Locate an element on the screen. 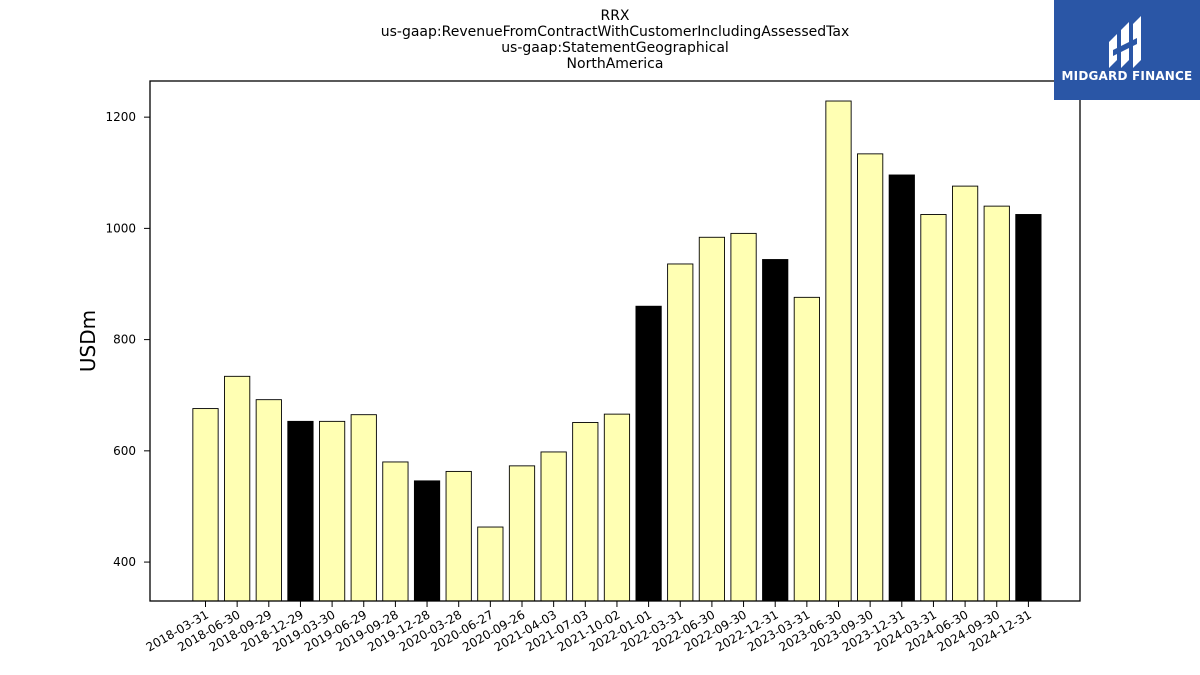 Image resolution: width=1200 pixels, height=675 pixels. chart-title-line-3: us-gaap:StatementGeographical is located at coordinates (615, 48).